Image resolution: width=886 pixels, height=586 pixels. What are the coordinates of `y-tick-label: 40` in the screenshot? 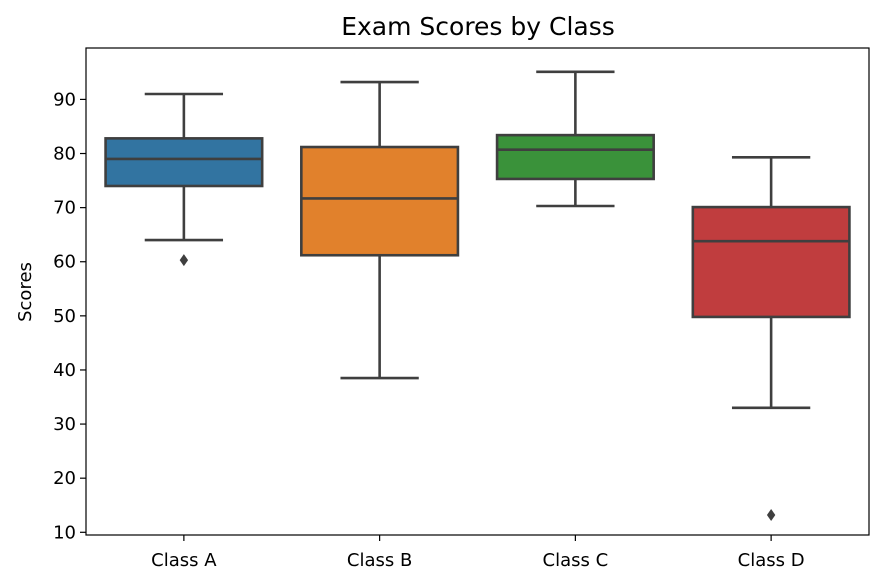 It's located at (64, 370).